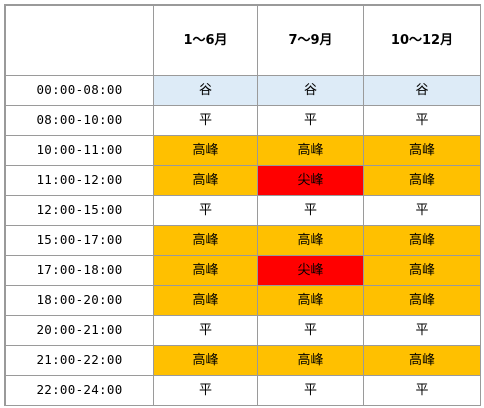  What do you see at coordinates (79, 360) in the screenshot?
I see `time-slot-cell: 21:00-22:00` at bounding box center [79, 360].